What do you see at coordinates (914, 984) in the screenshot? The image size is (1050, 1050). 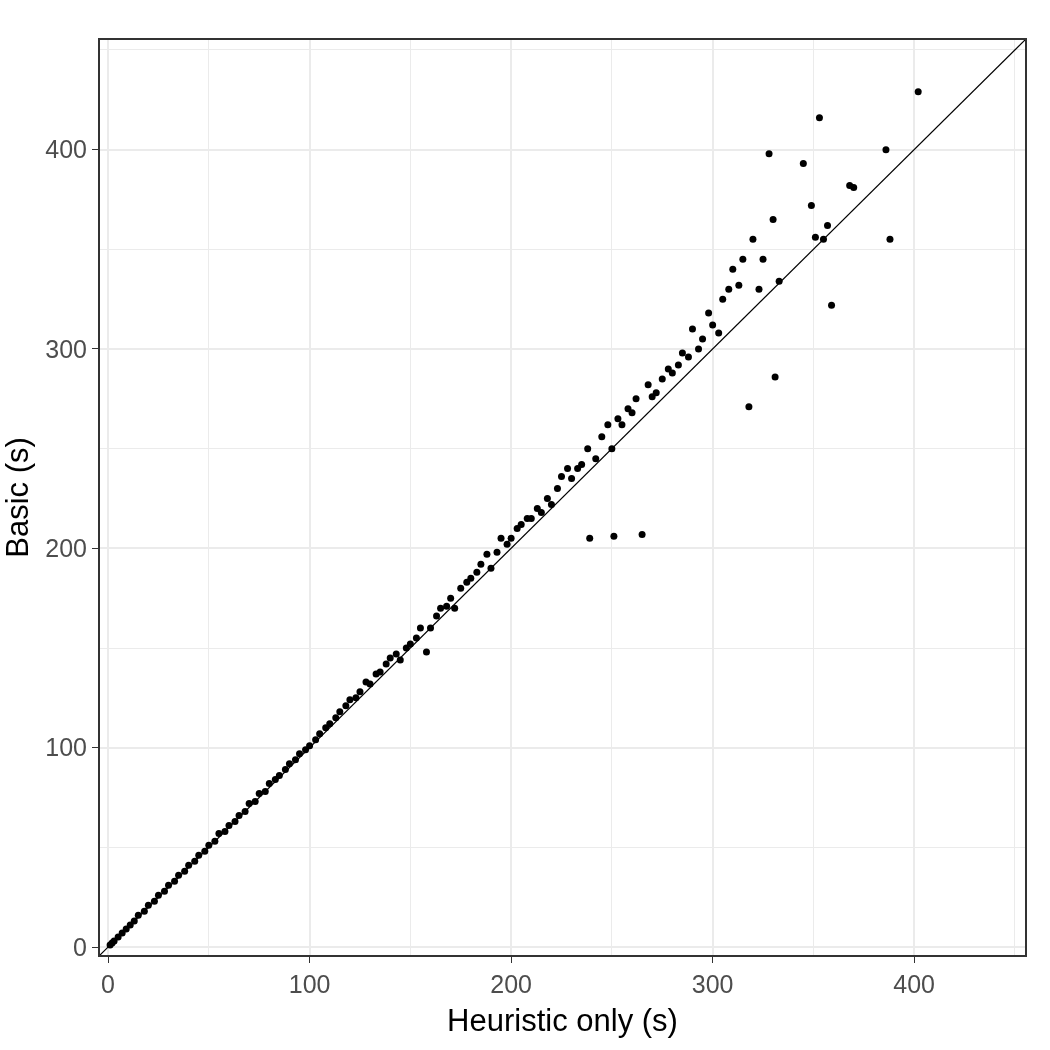 I see `x-tick-label: 400` at bounding box center [914, 984].